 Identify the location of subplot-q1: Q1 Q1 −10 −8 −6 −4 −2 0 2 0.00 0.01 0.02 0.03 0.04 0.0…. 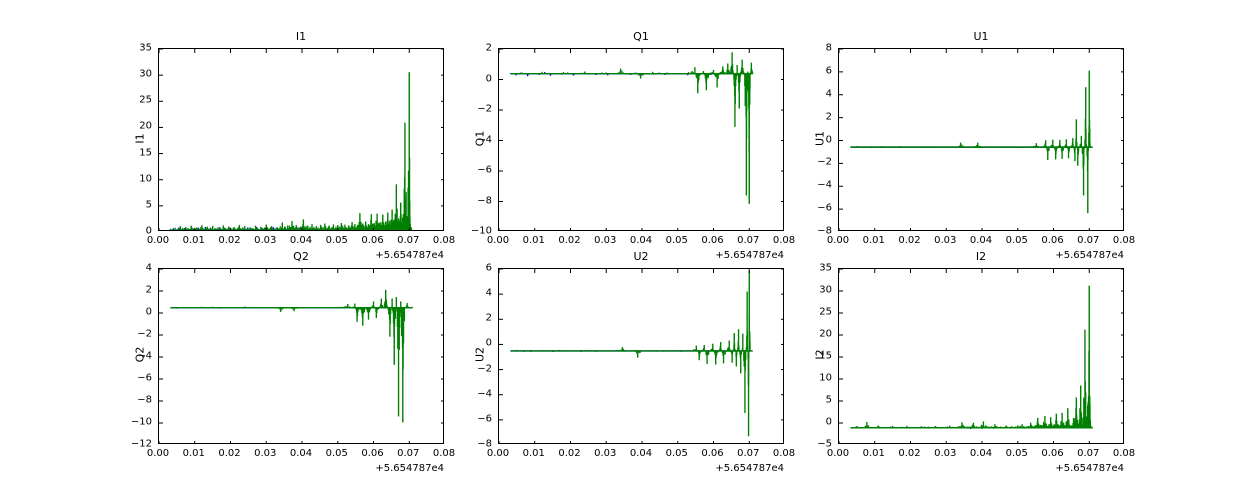
(633, 145).